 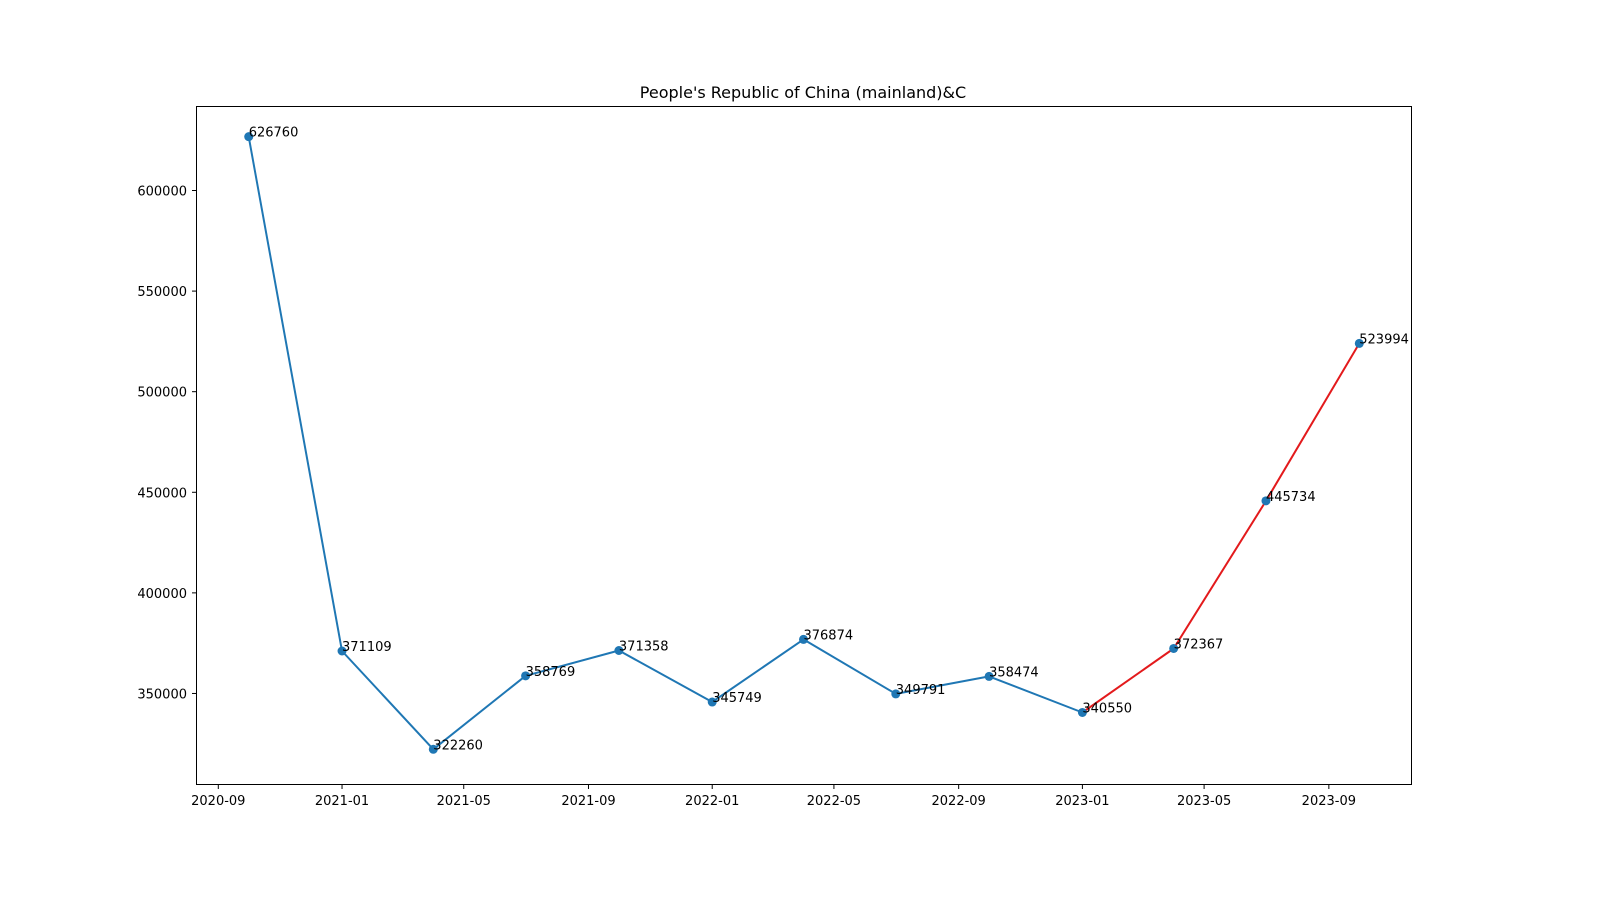 I want to click on data-label: 523994, so click(x=1384, y=339).